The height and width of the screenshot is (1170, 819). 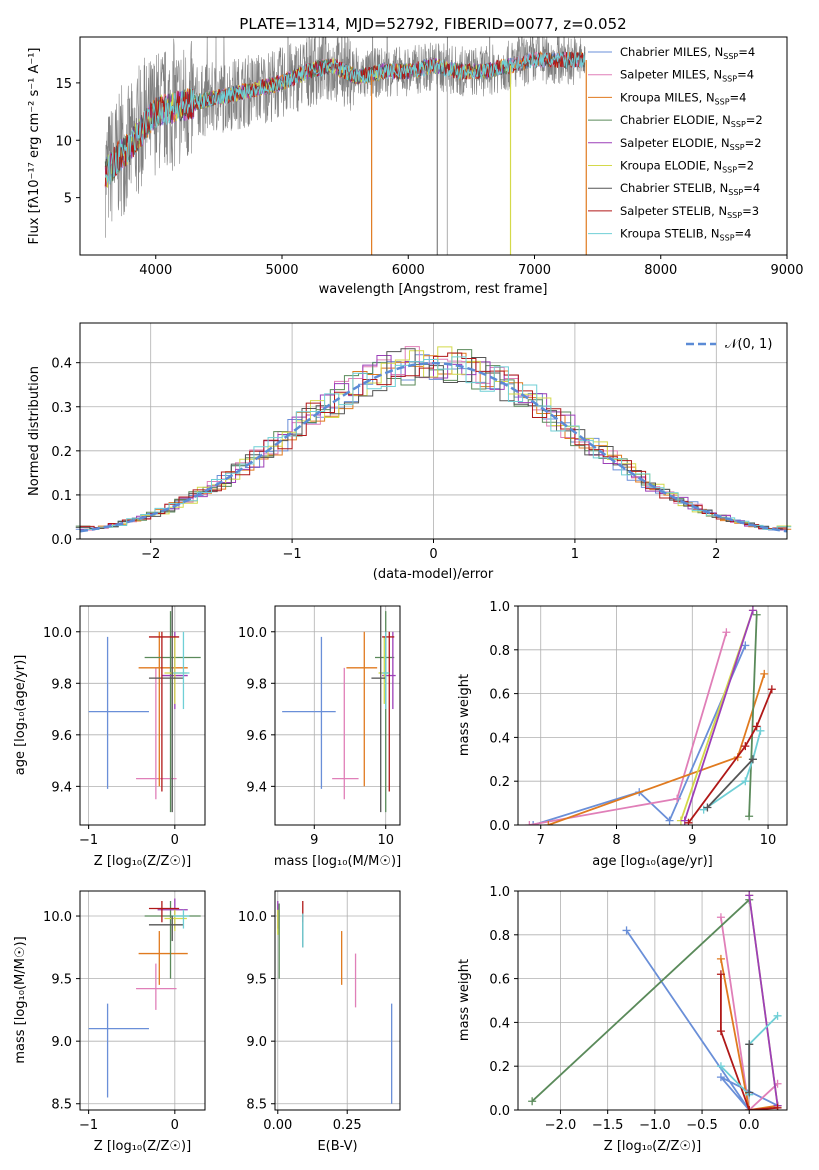 What do you see at coordinates (337, 1146) in the screenshot?
I see `mass_vs_EBV-xlabel: E(B-V)` at bounding box center [337, 1146].